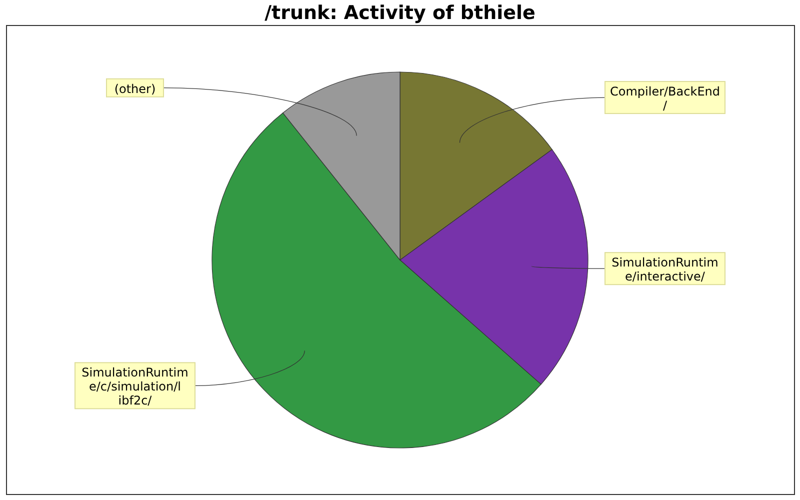 This screenshot has width=800, height=500. I want to click on slice-label: Compiler/BackEnd/, so click(665, 98).